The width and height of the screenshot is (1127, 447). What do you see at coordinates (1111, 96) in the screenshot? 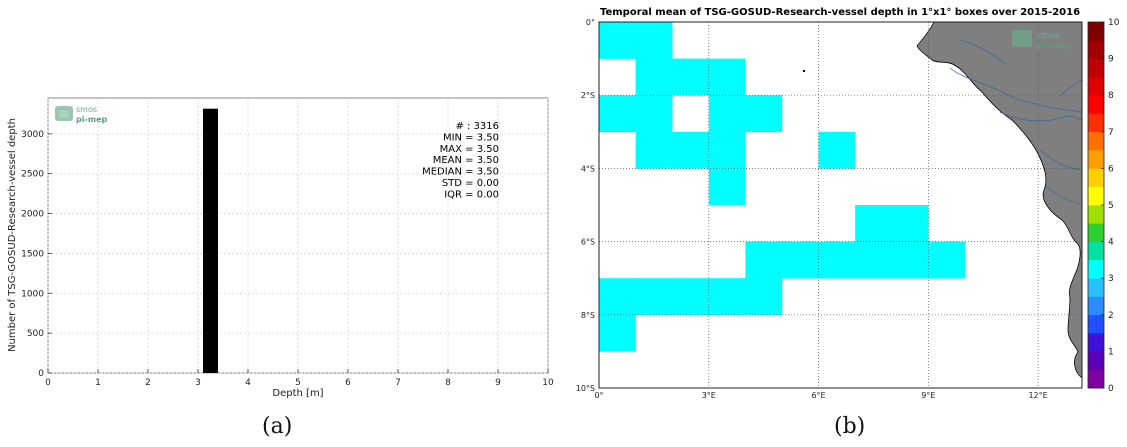
I see `colorbar-tick-label: 8` at bounding box center [1111, 96].